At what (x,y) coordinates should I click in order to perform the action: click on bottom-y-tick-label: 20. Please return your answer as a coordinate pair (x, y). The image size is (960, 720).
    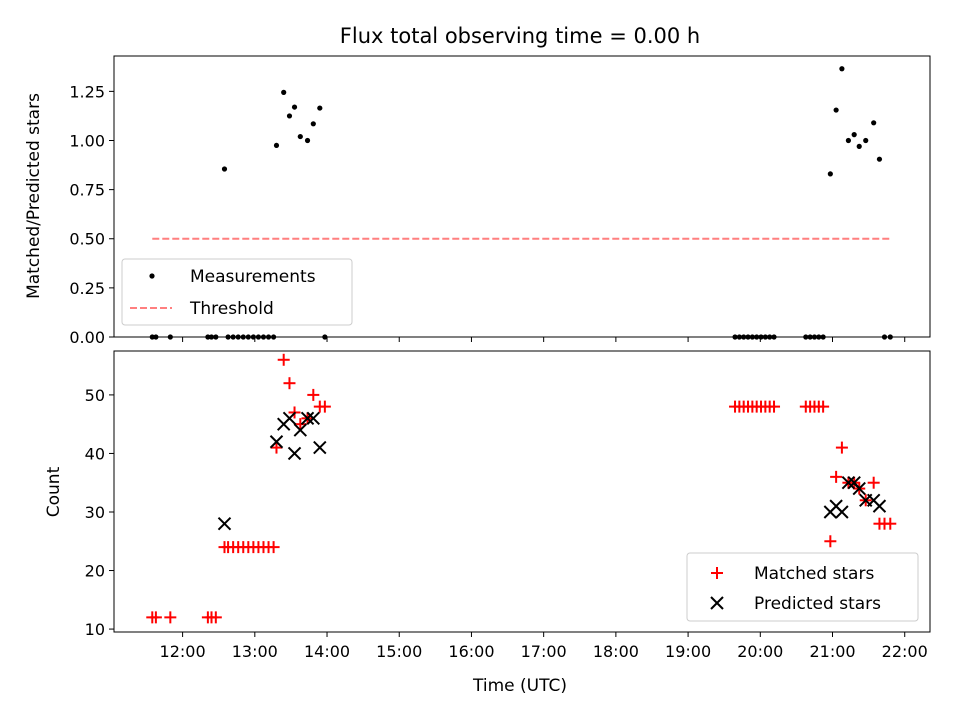
    Looking at the image, I should click on (95, 571).